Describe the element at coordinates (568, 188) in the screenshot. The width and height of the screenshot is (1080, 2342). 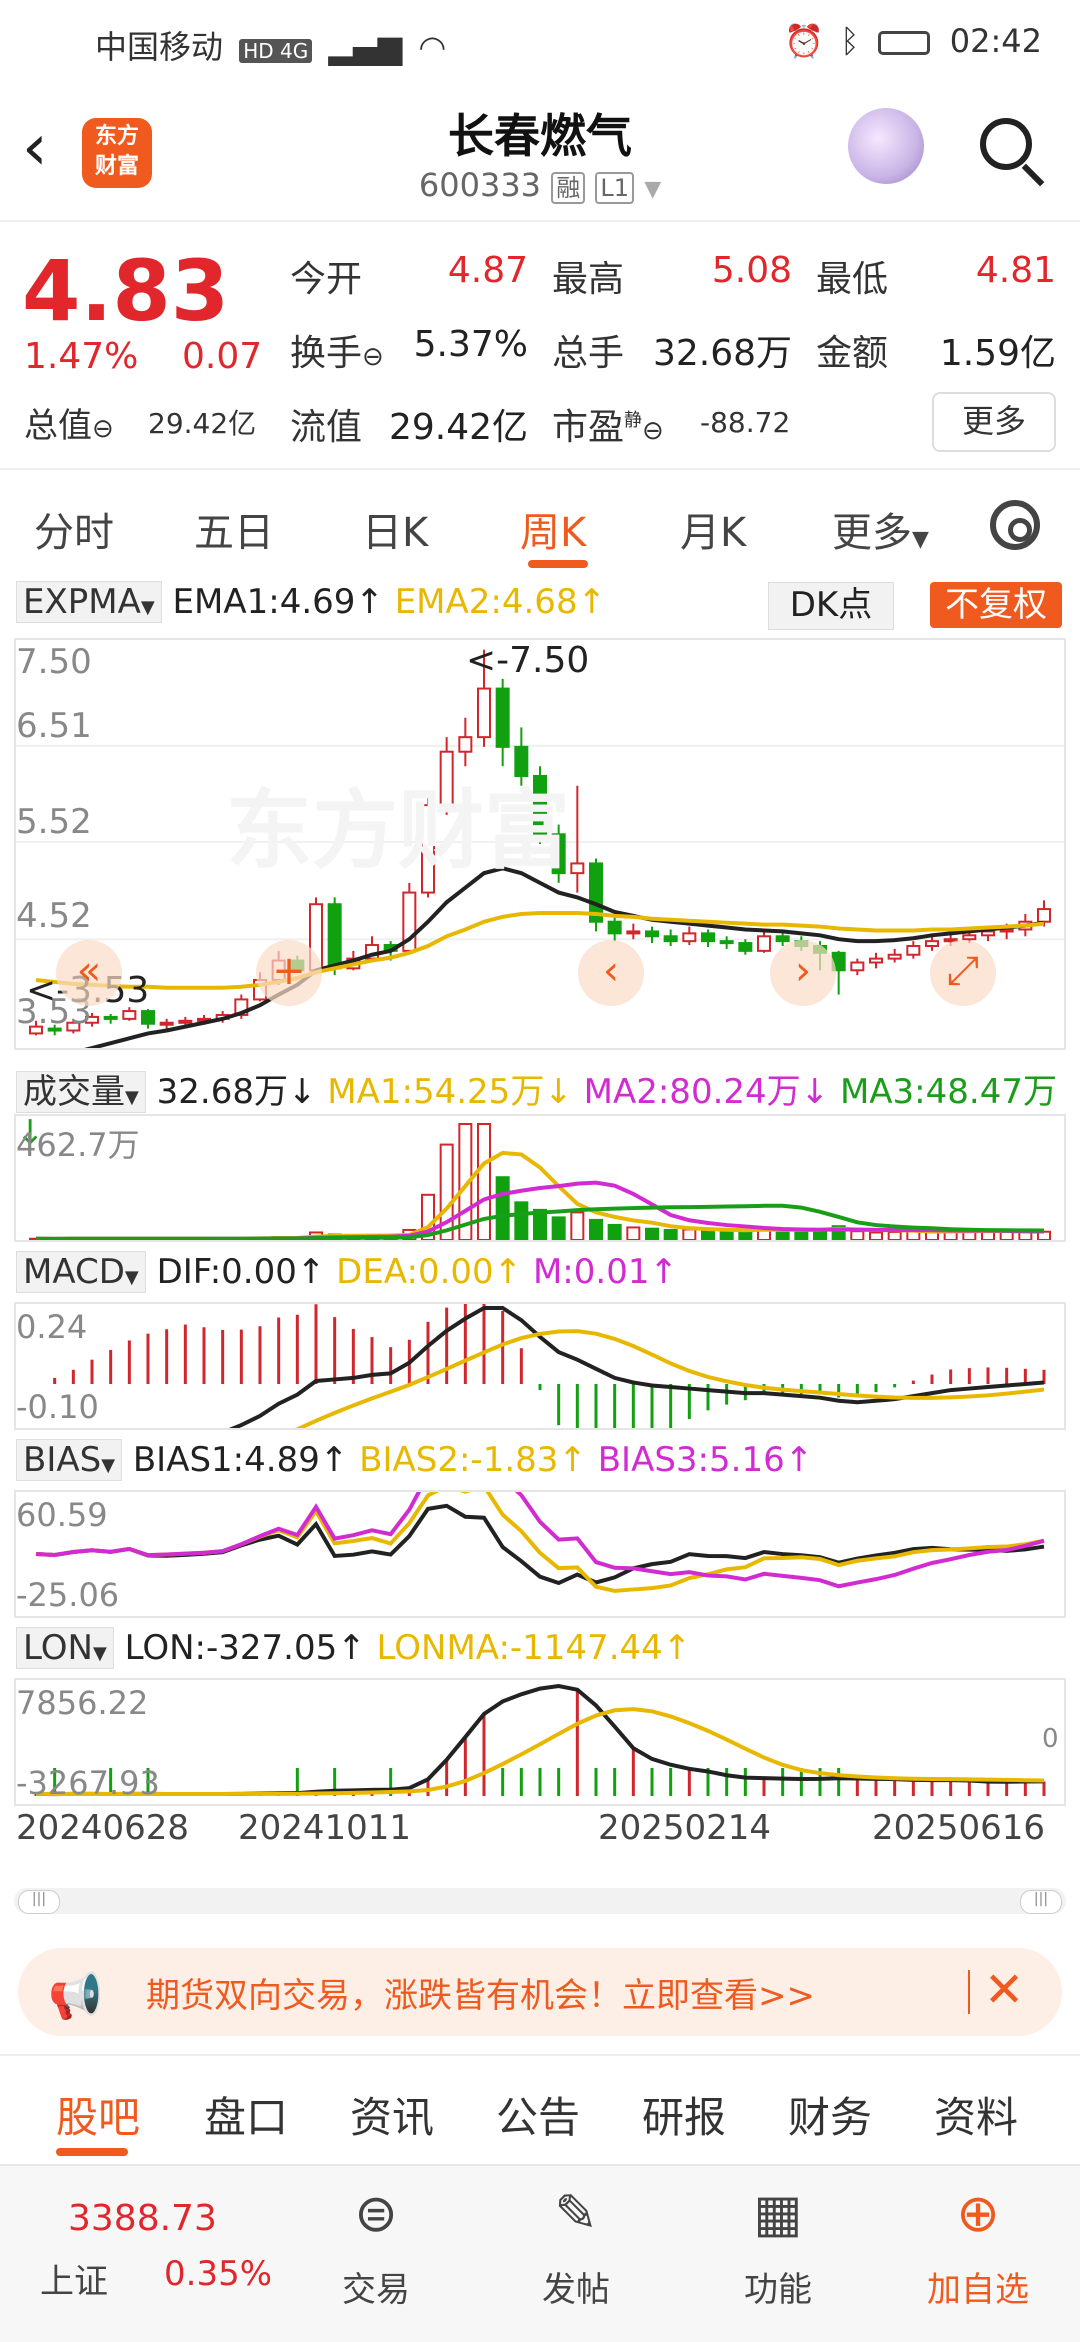
I see `tag-margin: 融` at that location.